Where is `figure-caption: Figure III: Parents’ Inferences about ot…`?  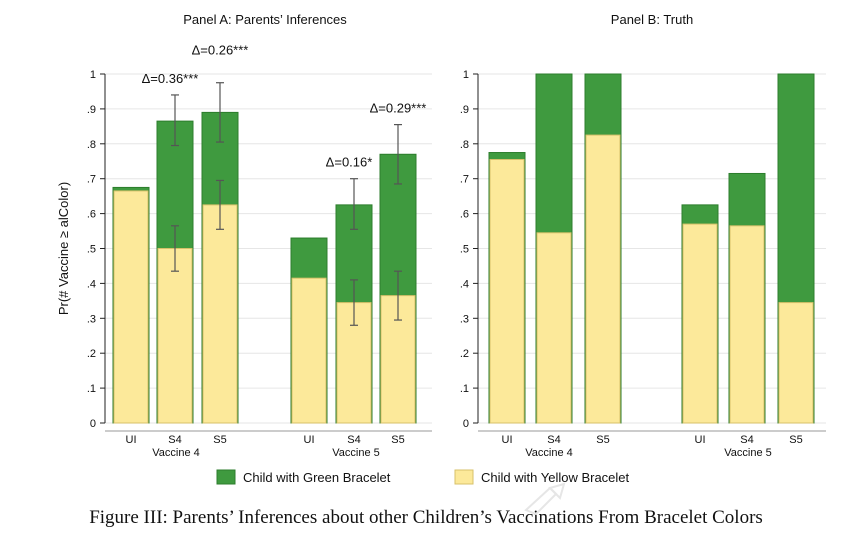
figure-caption: Figure III: Parents’ Inferences about ot… is located at coordinates (426, 517).